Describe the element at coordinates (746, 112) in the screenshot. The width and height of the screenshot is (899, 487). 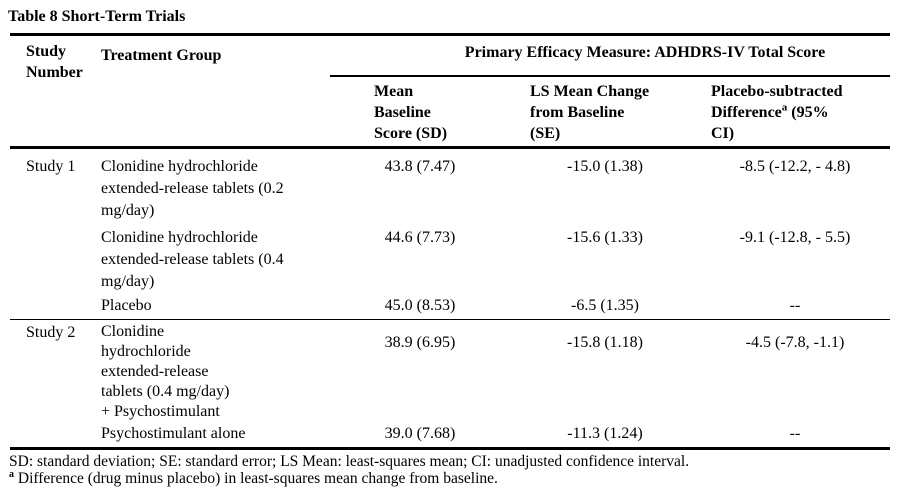
I see `header-text: Difference` at that location.